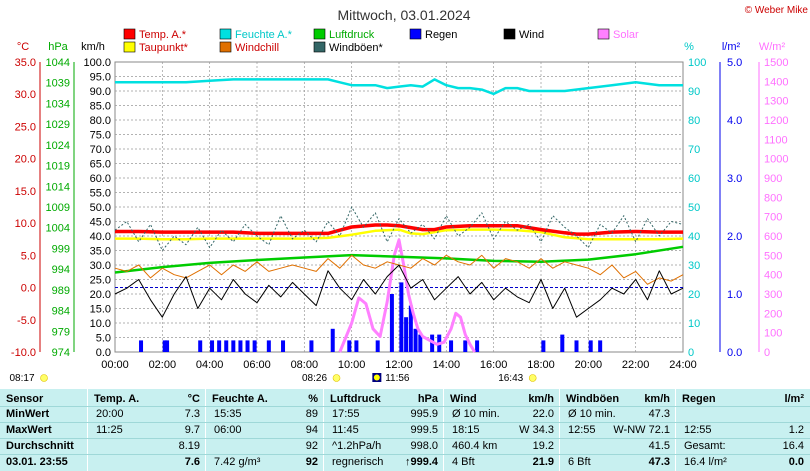 The width and height of the screenshot is (810, 471). I want to click on stats-header-label: Regen, so click(699, 399).